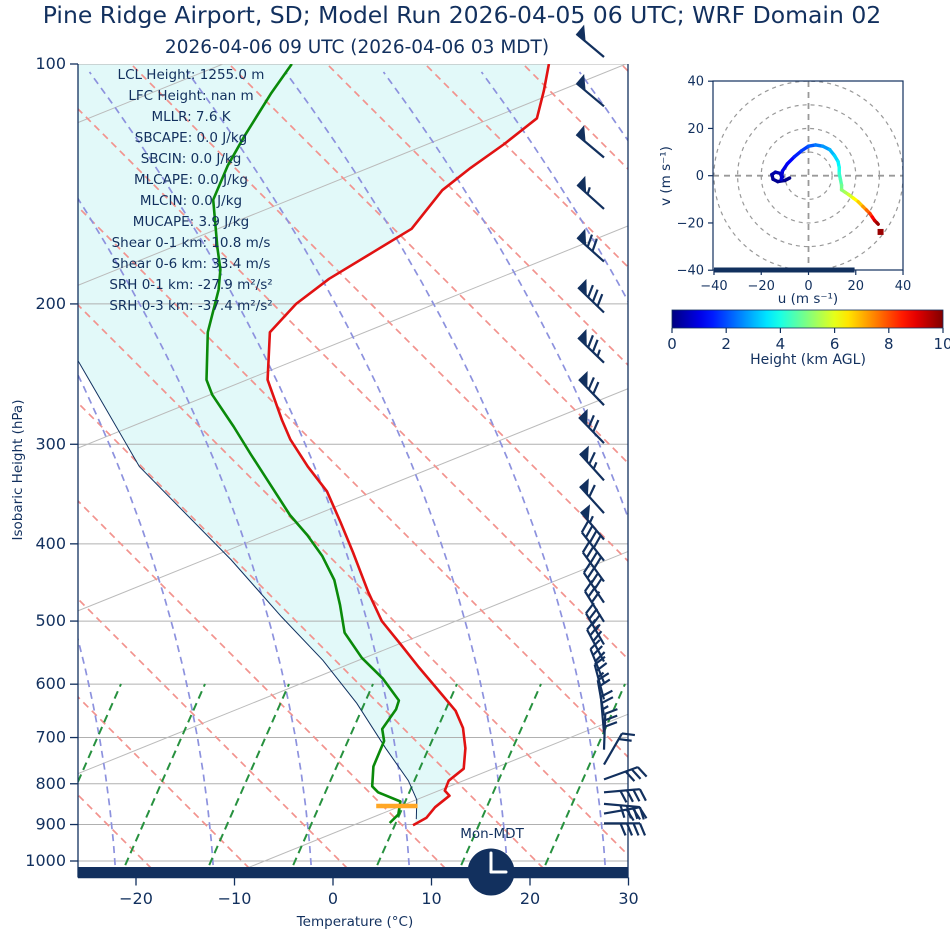 Image resolution: width=950 pixels, height=936 pixels. Describe the element at coordinates (50, 543) in the screenshot. I see `pressure-tick-label: 400` at that location.